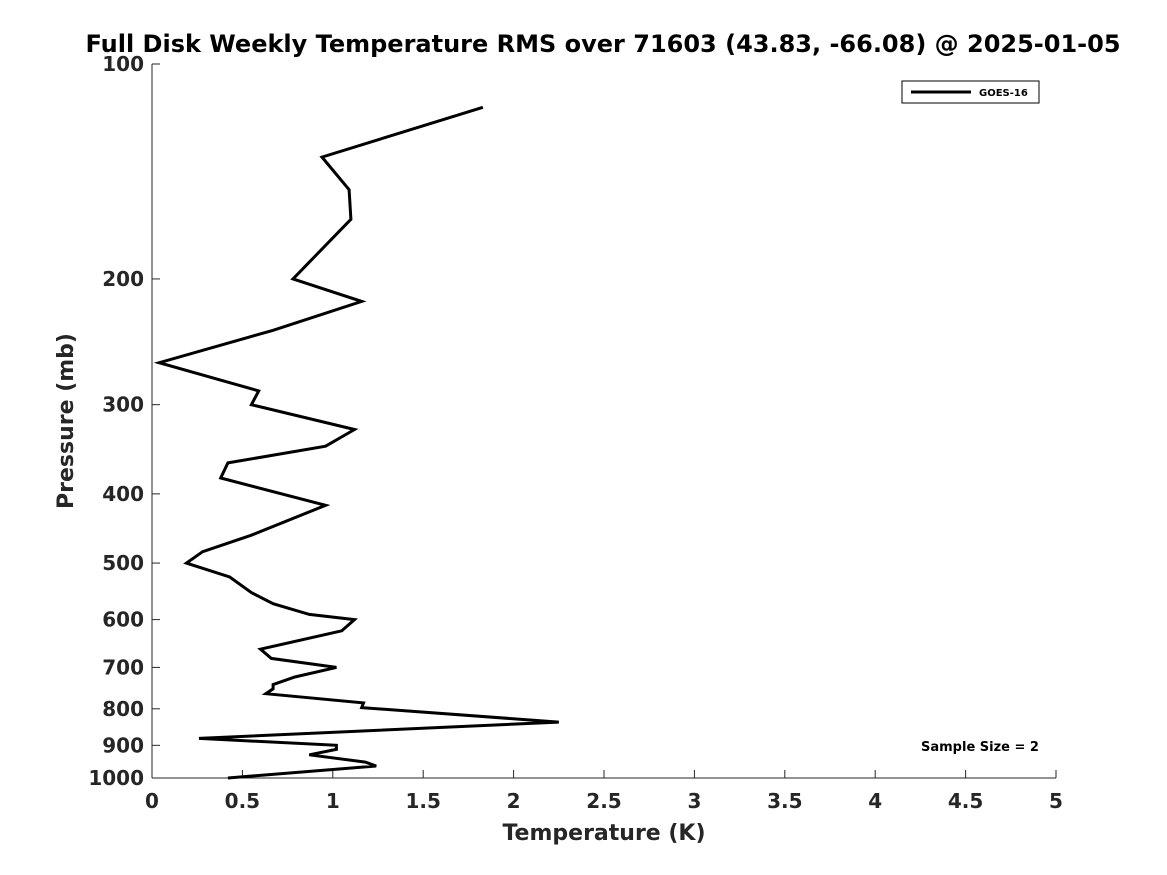 This screenshot has width=1167, height=875. Describe the element at coordinates (422, 801) in the screenshot. I see `x-tick-label: 1.5` at that location.